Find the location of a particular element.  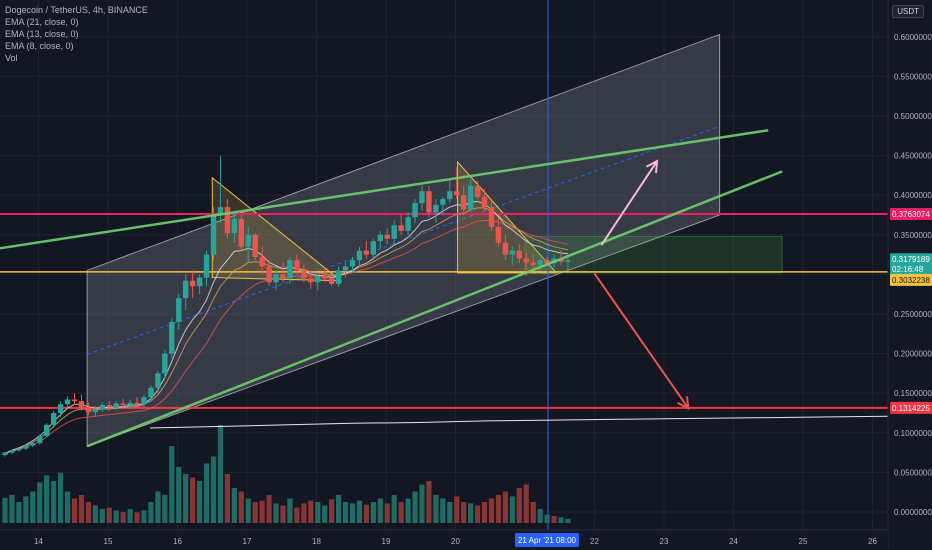

time-tick-label: 18 is located at coordinates (316, 541).